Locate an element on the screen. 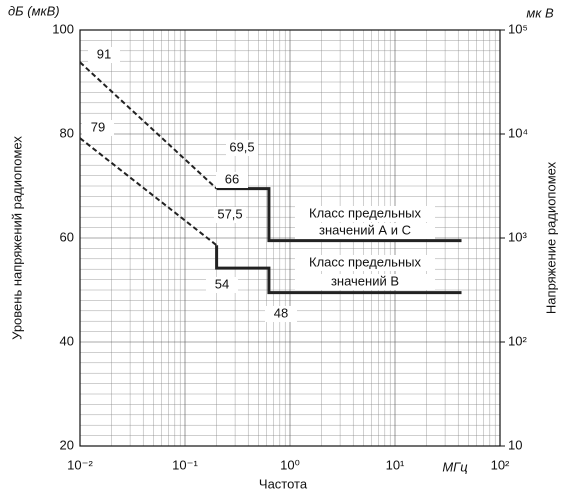  x-unit-label: МГц is located at coordinates (454, 466).